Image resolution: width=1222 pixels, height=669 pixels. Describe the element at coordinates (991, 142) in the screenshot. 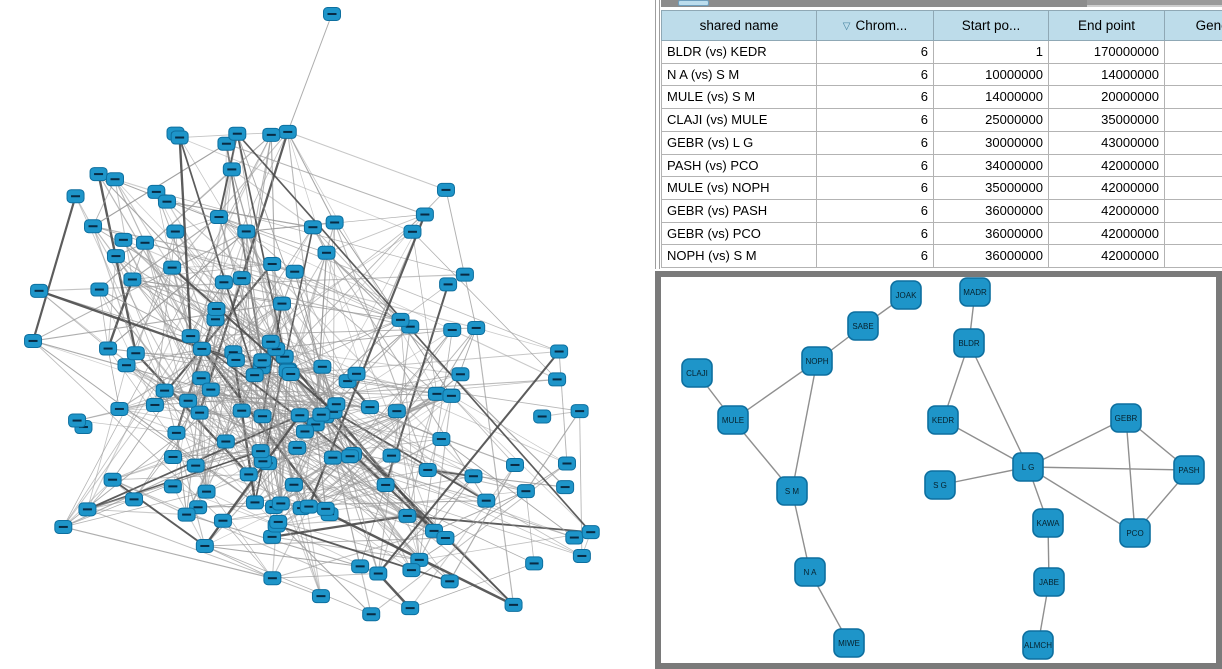

I see `table-cell: 30000000` at that location.